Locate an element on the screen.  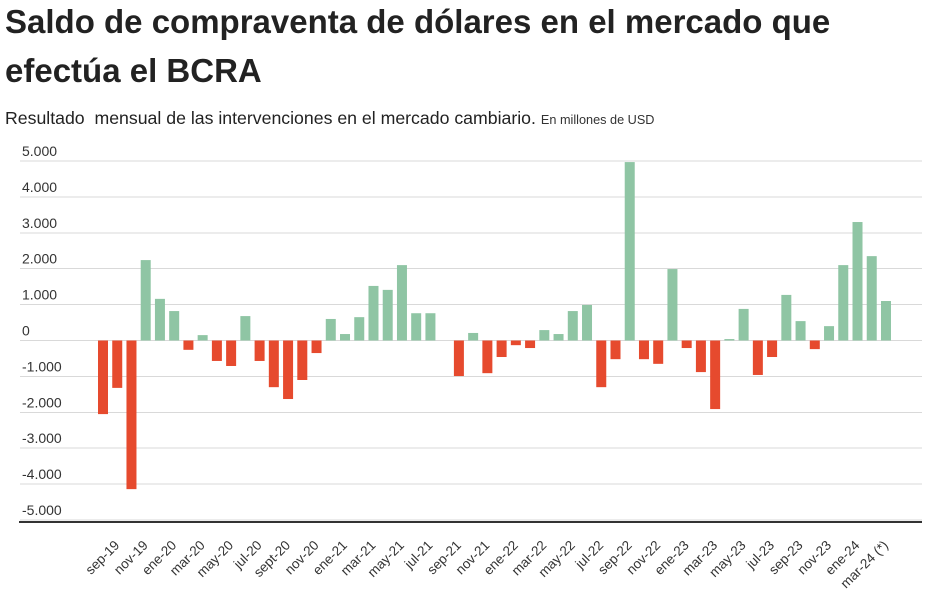
y-tick-label: 2.000 is located at coordinates (39, 259).